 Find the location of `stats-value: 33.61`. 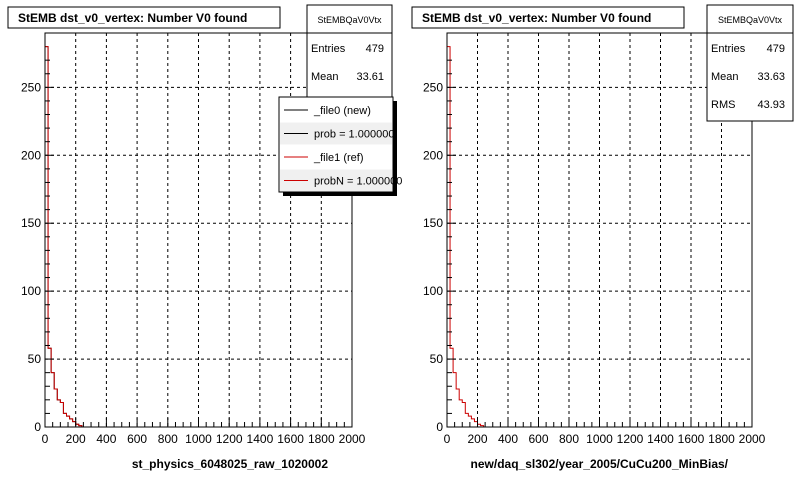

stats-value: 33.61 is located at coordinates (370, 77).